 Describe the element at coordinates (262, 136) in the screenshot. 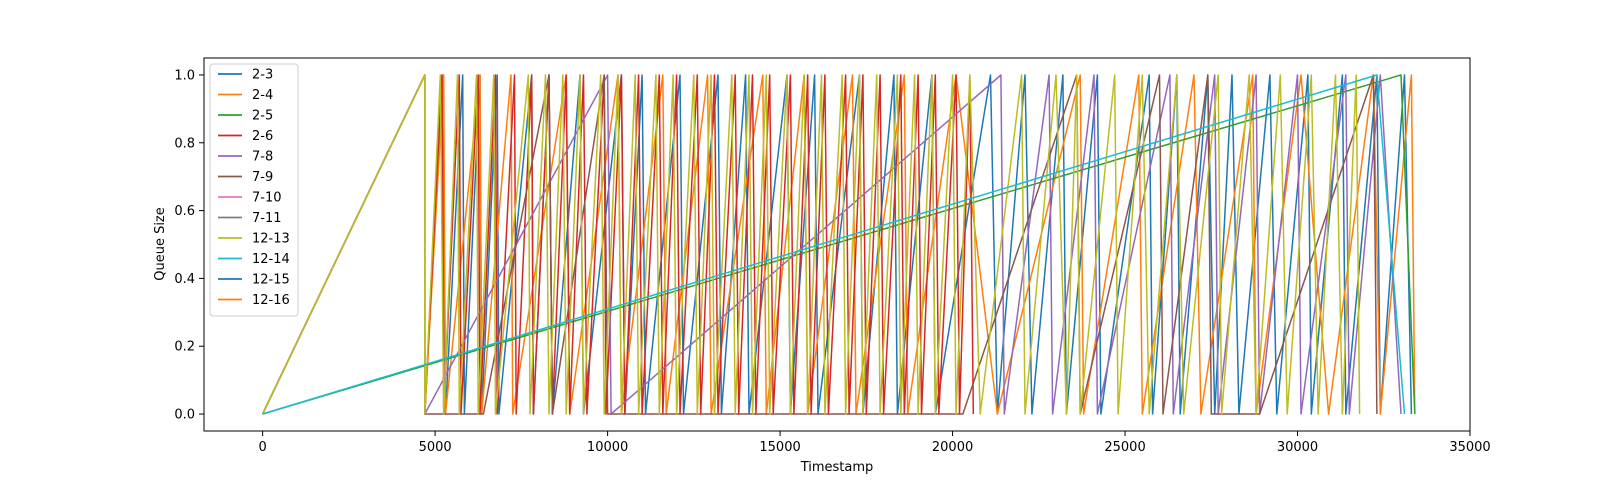

I see `legend-label-2-6: 2-6` at that location.